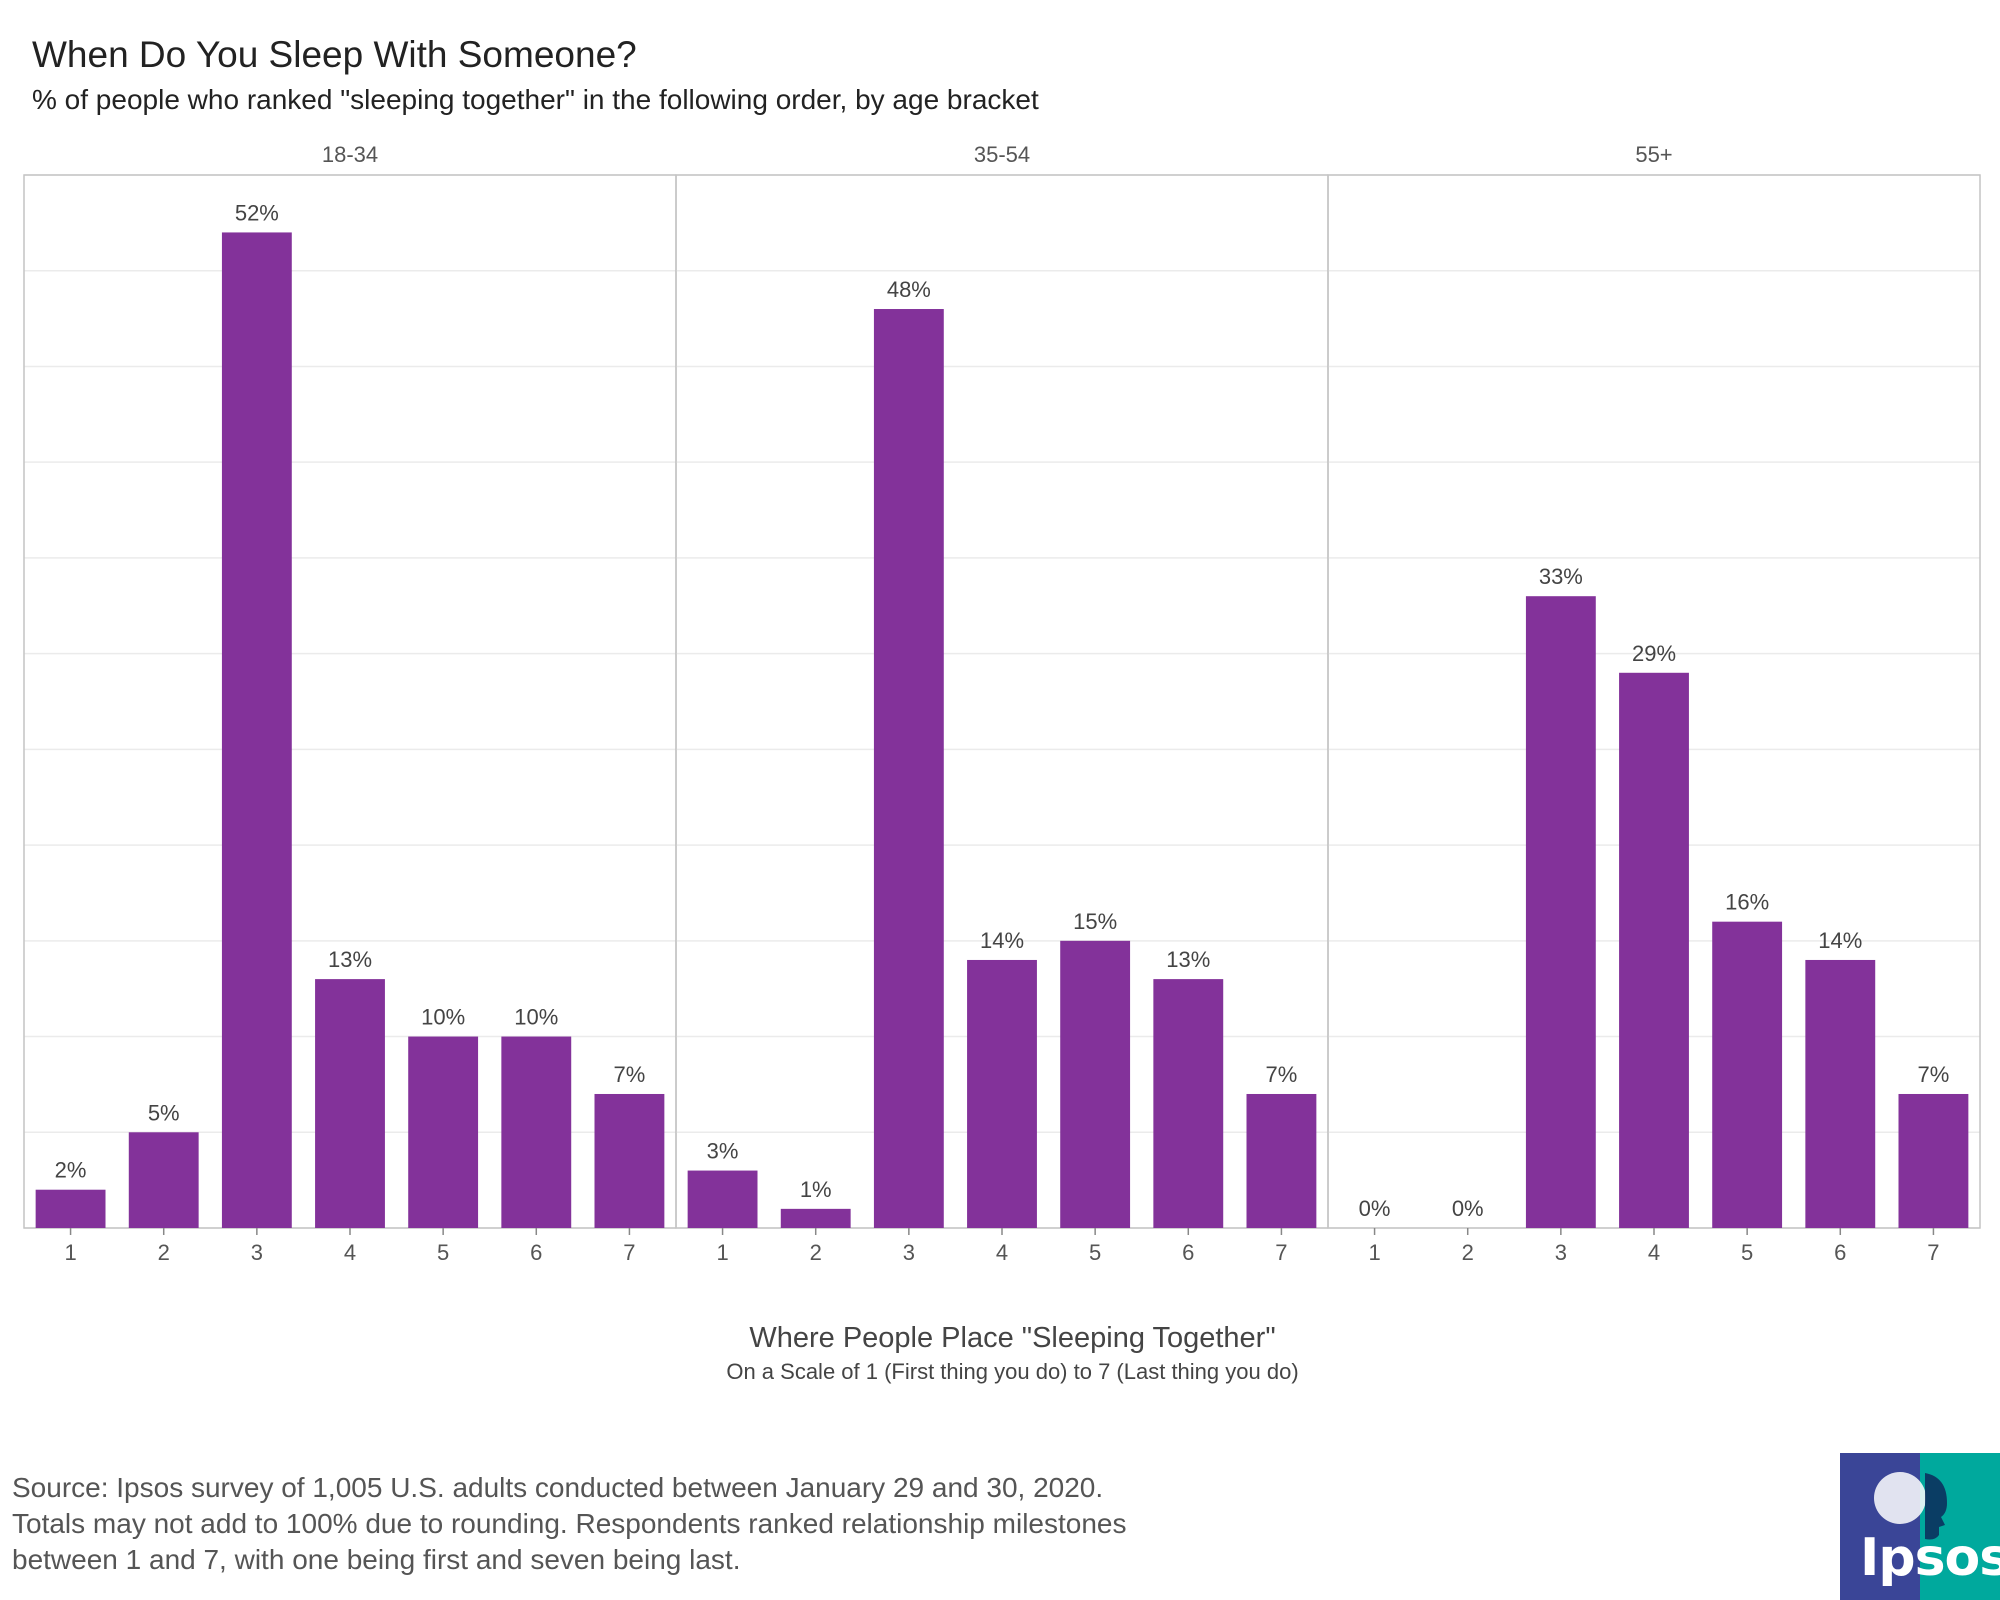  What do you see at coordinates (334, 54) in the screenshot?
I see `chart-title: When Do You Sleep With Someone?` at bounding box center [334, 54].